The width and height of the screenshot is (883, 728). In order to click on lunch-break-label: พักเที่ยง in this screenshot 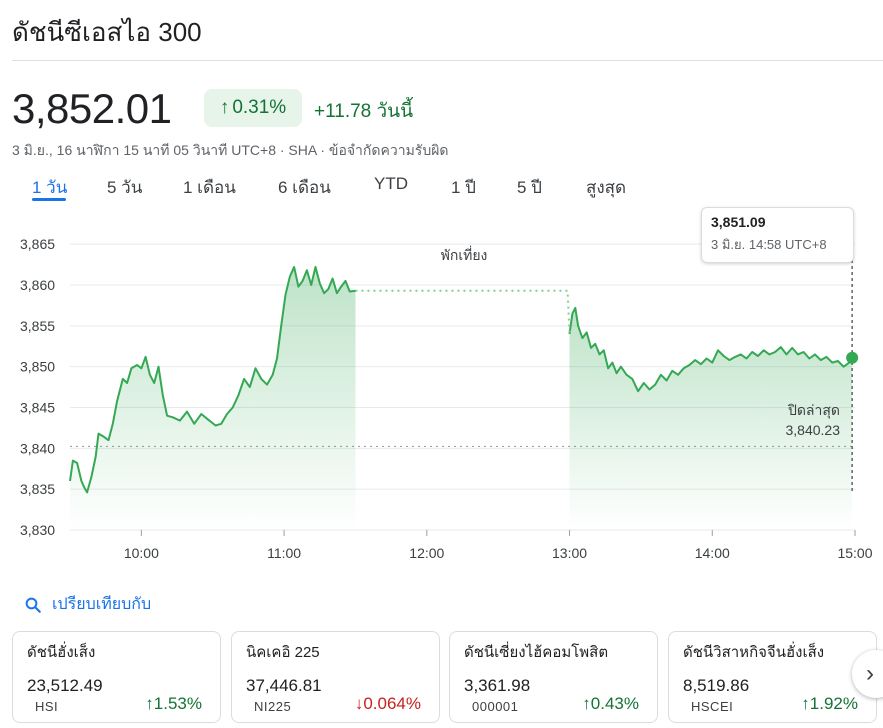, I will do `click(464, 254)`.